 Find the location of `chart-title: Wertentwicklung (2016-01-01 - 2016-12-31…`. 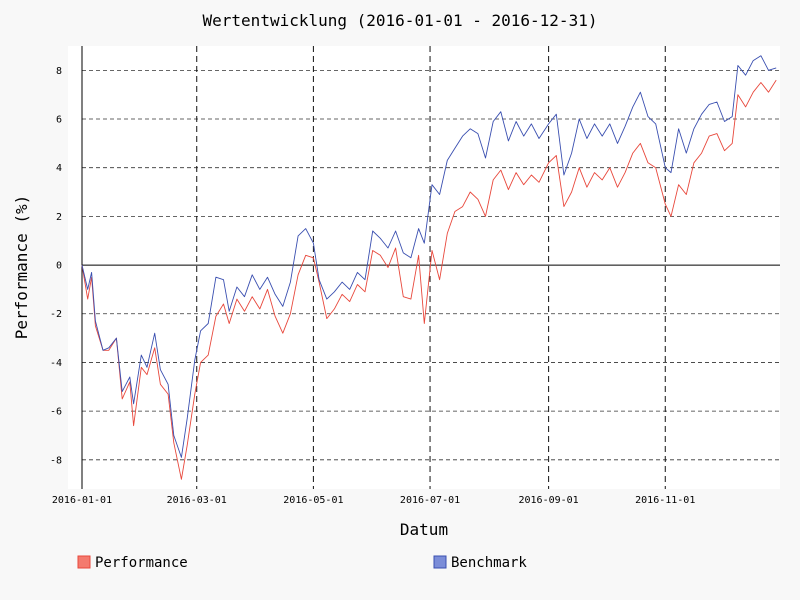

chart-title: Wertentwicklung (2016-01-01 - 2016-12-31… is located at coordinates (400, 20).